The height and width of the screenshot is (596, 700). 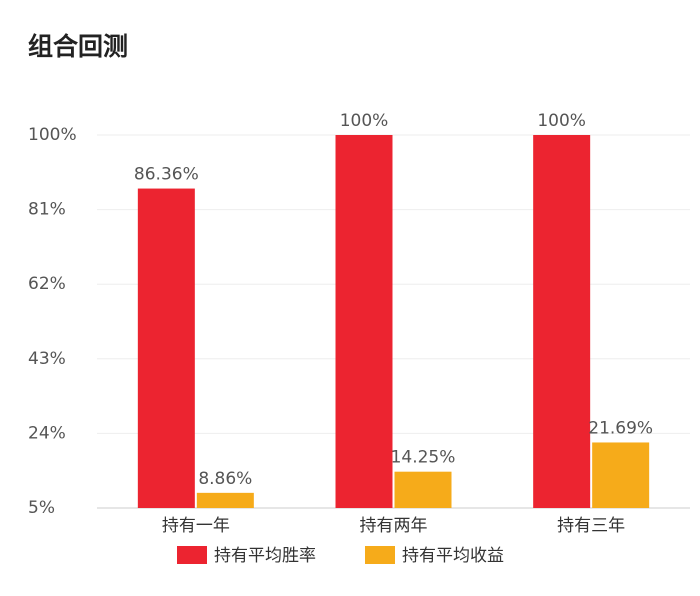 What do you see at coordinates (591, 526) in the screenshot?
I see `x-tick-label: 持有三年` at bounding box center [591, 526].